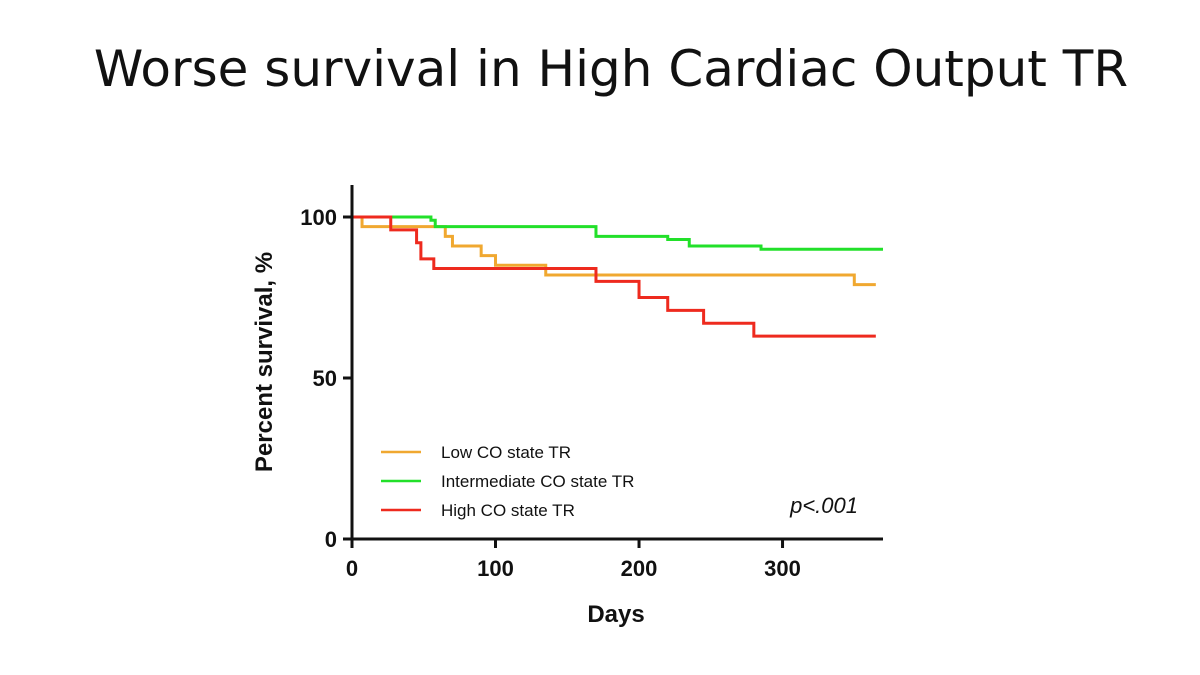 The image size is (1200, 675). I want to click on x-tick-label-1: 100, so click(495, 568).